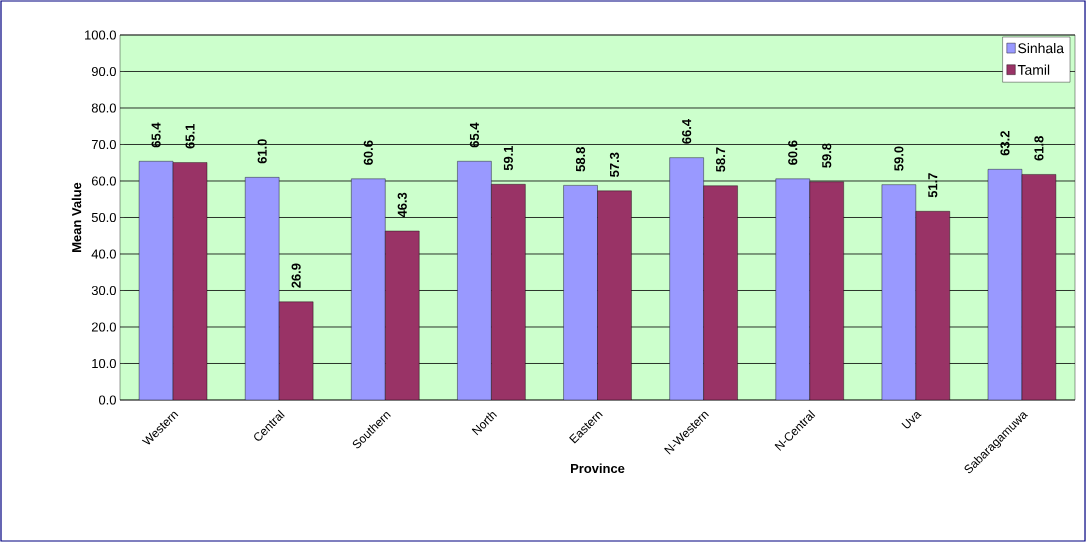 The height and width of the screenshot is (542, 1086). I want to click on data-label: 51.7, so click(933, 185).